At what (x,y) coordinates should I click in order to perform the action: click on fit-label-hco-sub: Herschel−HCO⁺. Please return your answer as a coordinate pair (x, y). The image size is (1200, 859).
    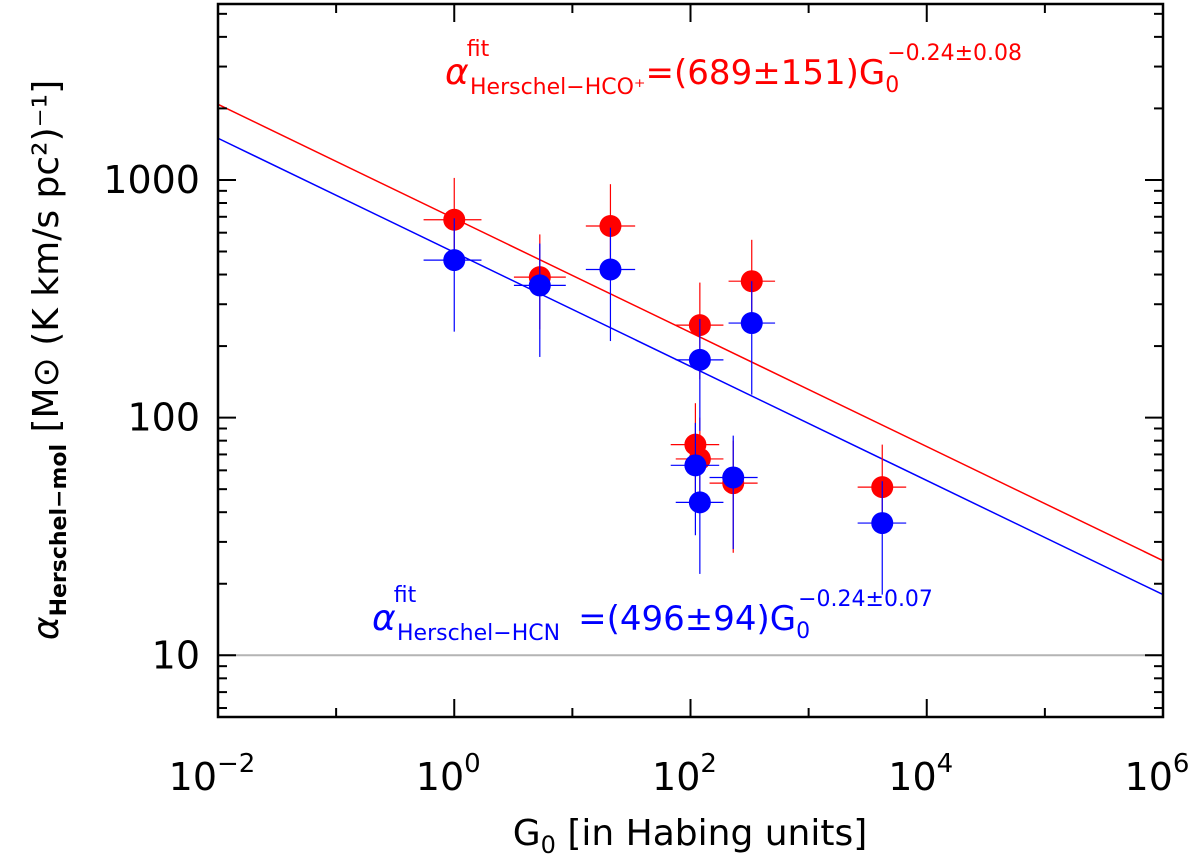
    Looking at the image, I should click on (558, 87).